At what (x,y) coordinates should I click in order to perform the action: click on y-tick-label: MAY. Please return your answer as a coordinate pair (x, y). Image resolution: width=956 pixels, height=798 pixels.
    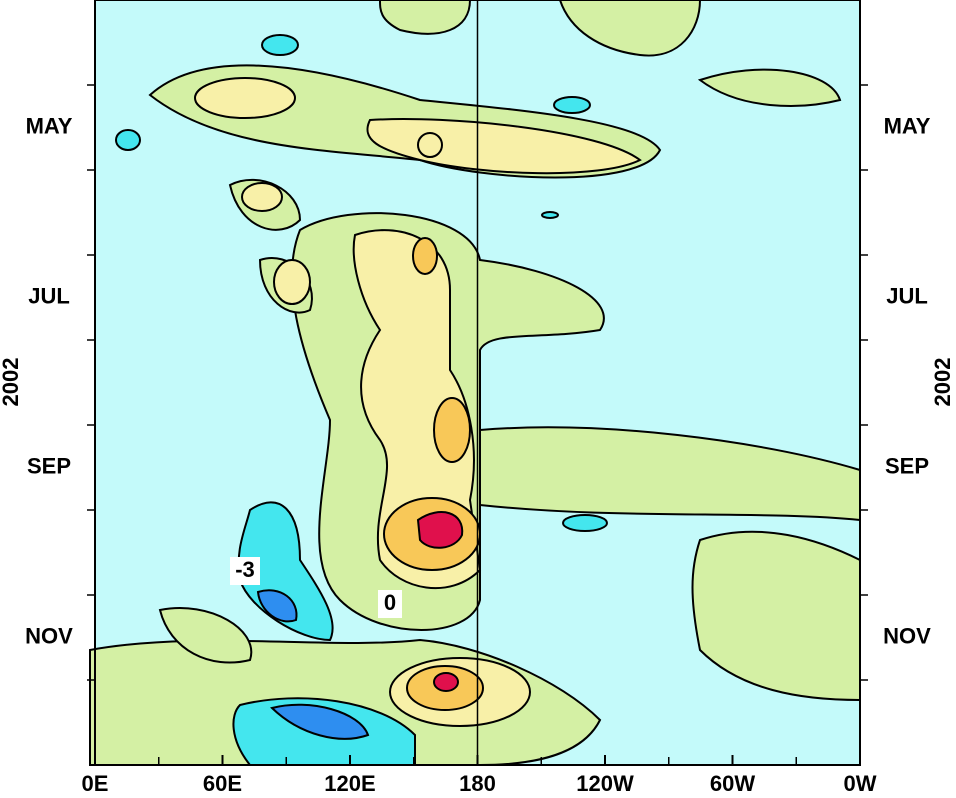
    Looking at the image, I should click on (49, 125).